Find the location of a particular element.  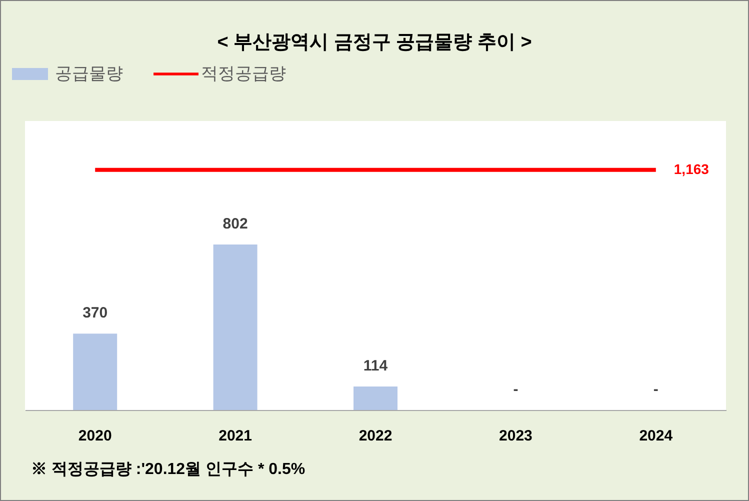

data-label: 114 is located at coordinates (375, 365).